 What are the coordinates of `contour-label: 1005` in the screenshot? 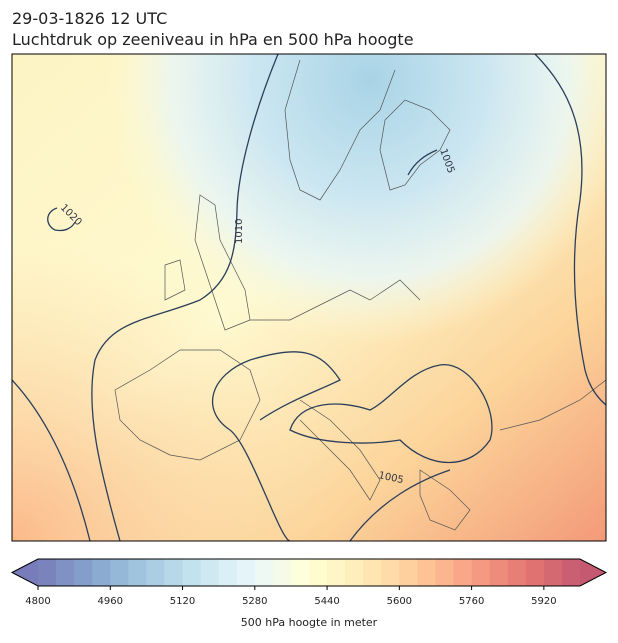 It's located at (390, 478).